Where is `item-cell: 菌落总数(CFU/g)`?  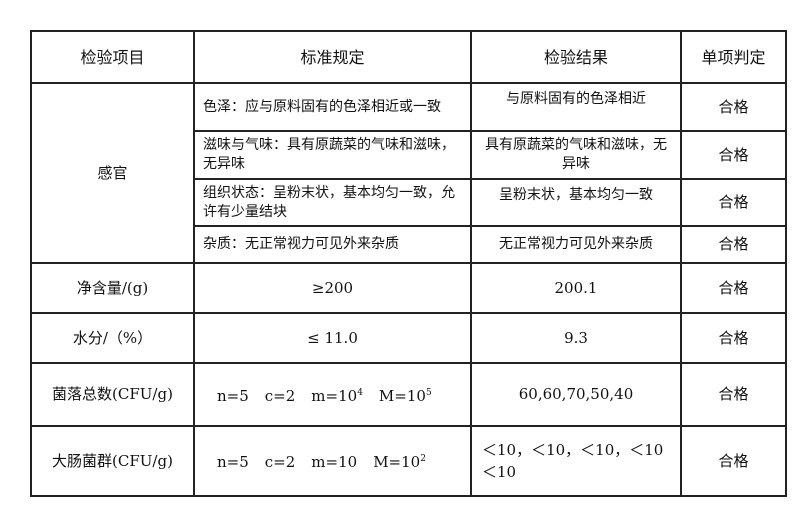 item-cell: 菌落总数(CFU/g) is located at coordinates (112, 394).